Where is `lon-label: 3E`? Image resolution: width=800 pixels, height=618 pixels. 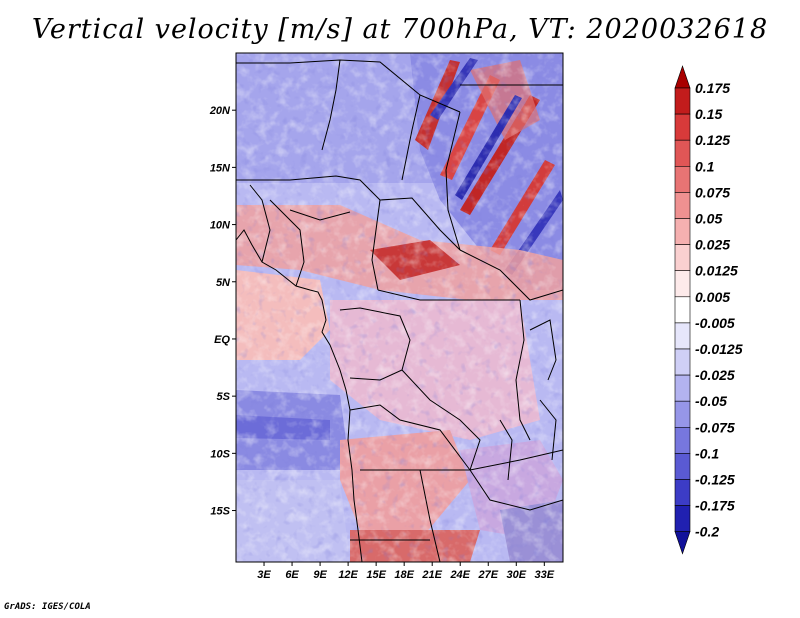
lon-label: 3E is located at coordinates (264, 575).